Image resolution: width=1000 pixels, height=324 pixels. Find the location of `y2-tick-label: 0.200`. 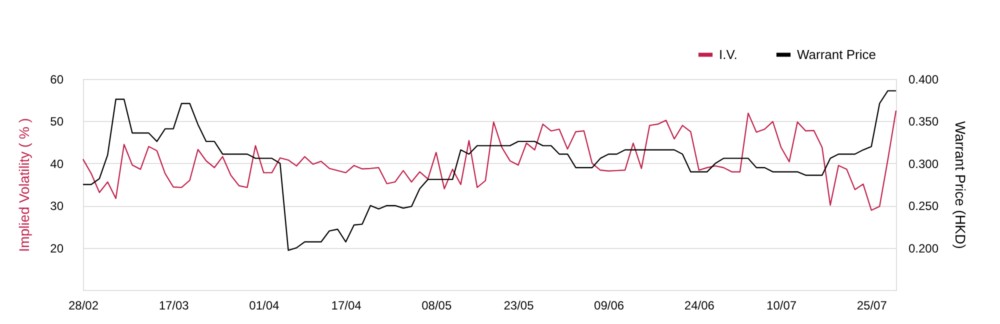

y2-tick-label: 0.200 is located at coordinates (923, 248).